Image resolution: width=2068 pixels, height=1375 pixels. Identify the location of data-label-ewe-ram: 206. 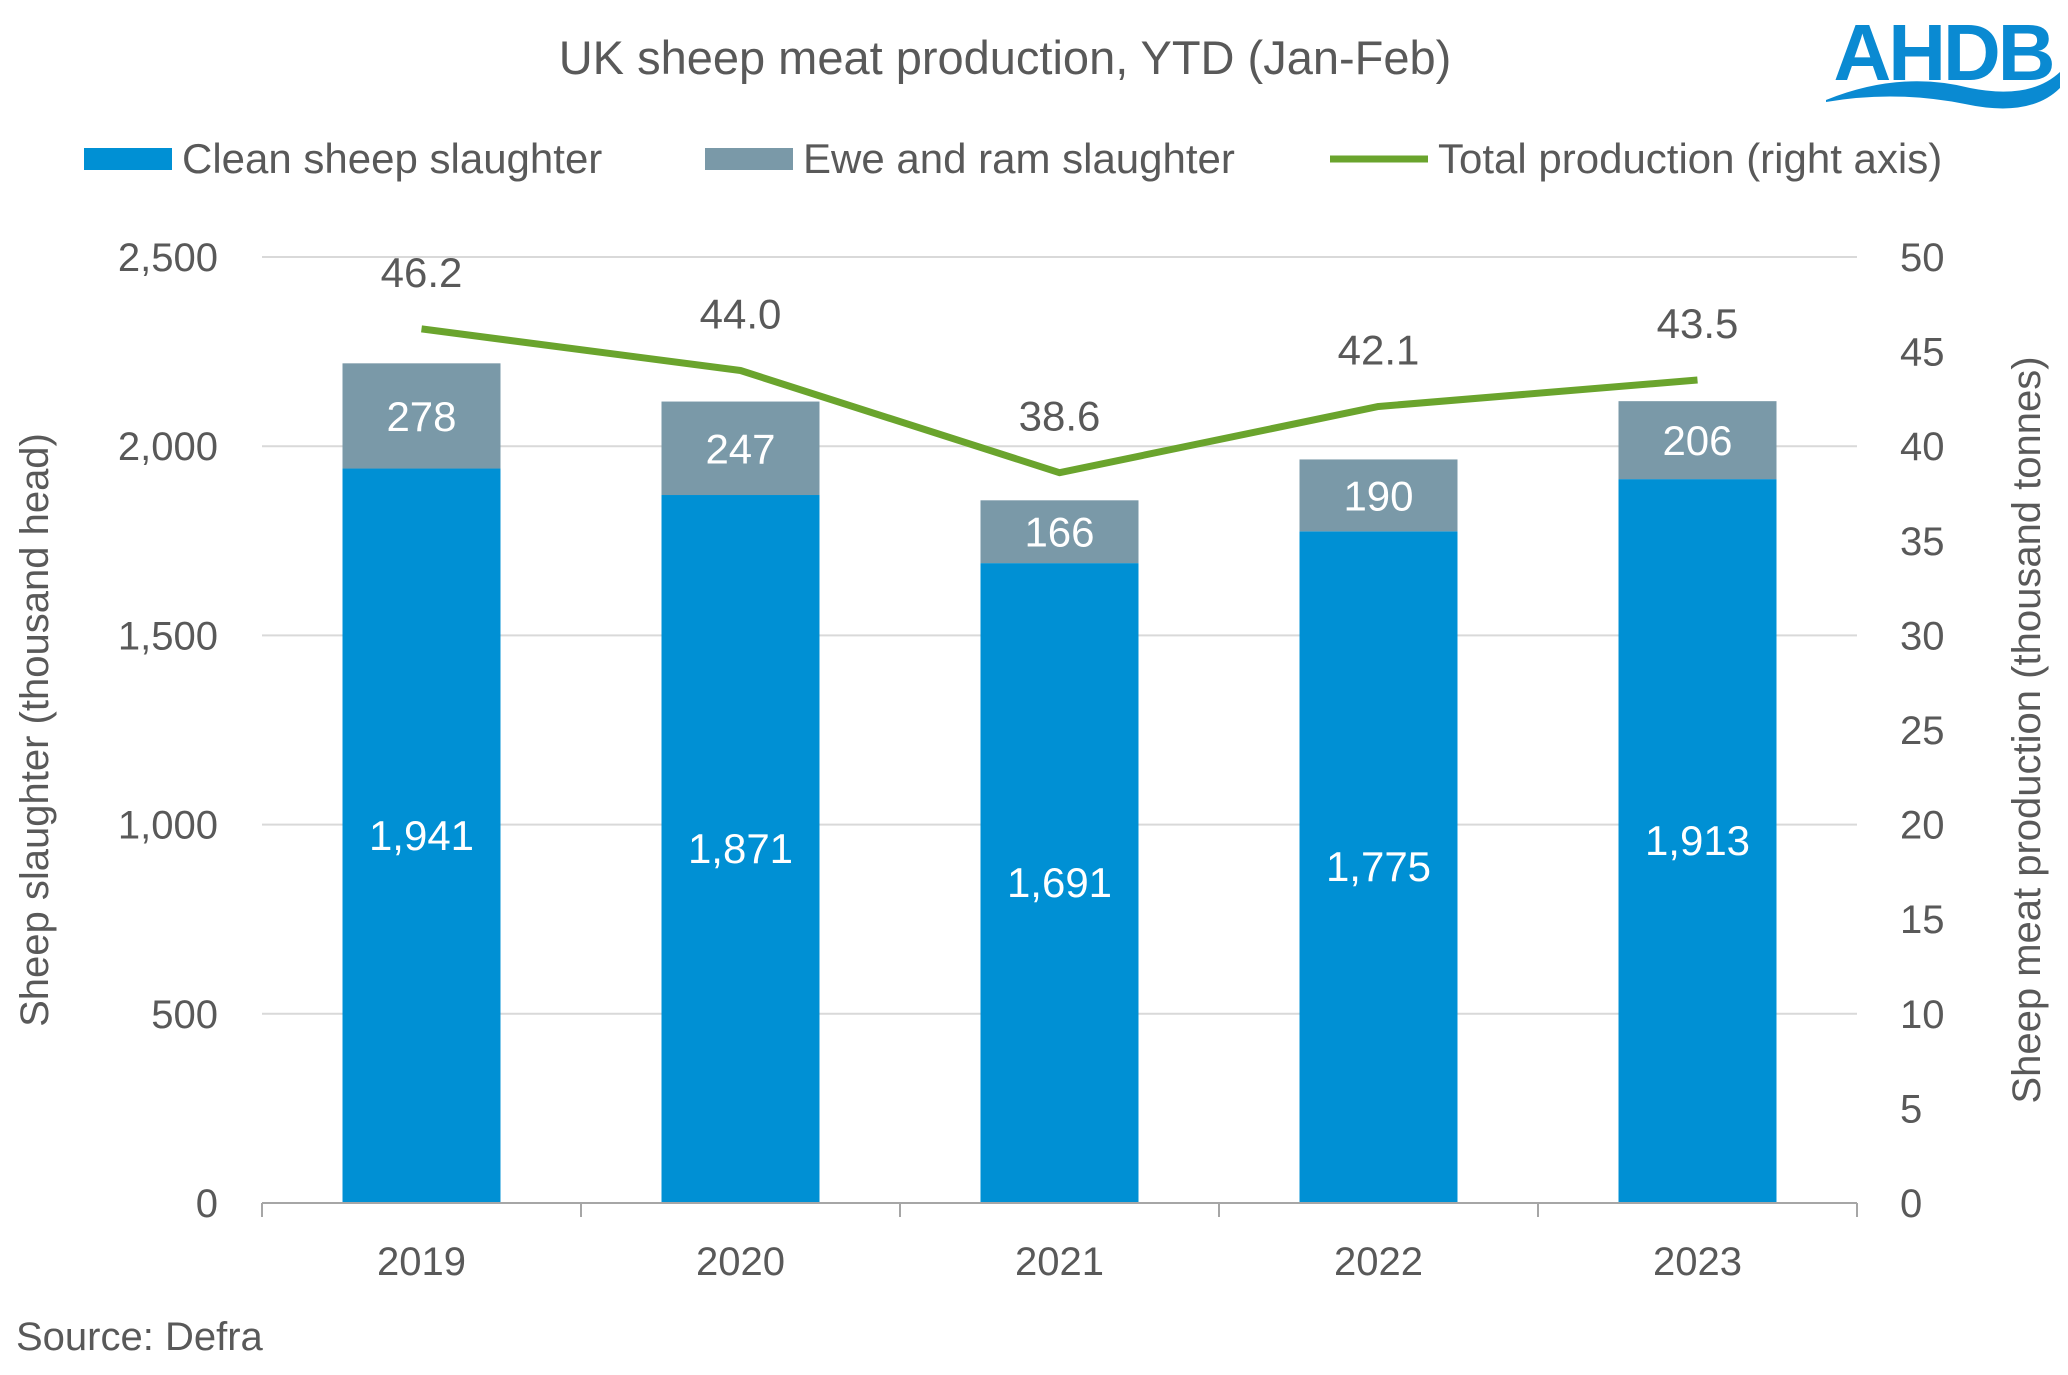
(1697, 440).